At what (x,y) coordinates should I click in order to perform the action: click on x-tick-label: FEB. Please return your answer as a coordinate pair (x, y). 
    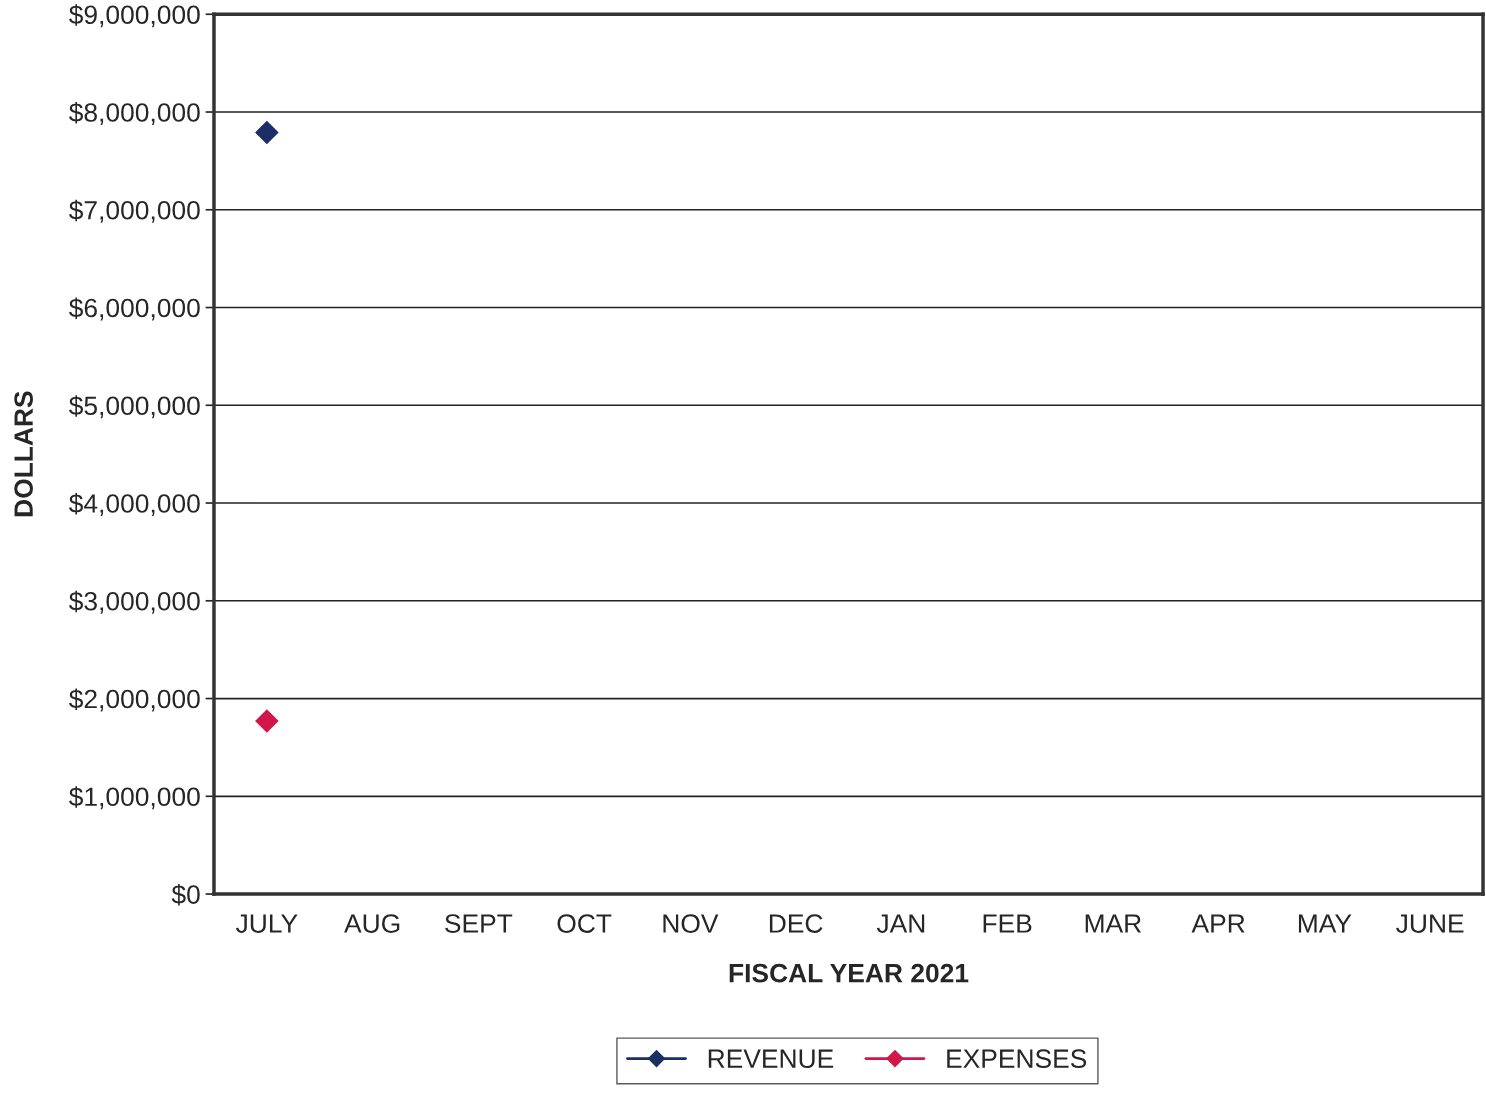
    Looking at the image, I should click on (1007, 923).